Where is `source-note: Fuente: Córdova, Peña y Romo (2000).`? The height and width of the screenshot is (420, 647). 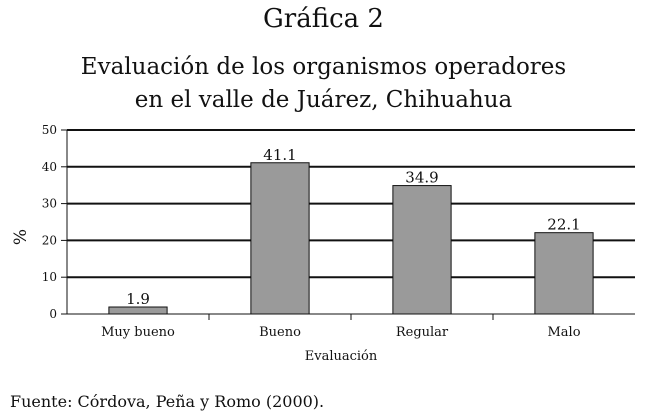
source-note: Fuente: Córdova, Peña y Romo (2000). is located at coordinates (167, 401).